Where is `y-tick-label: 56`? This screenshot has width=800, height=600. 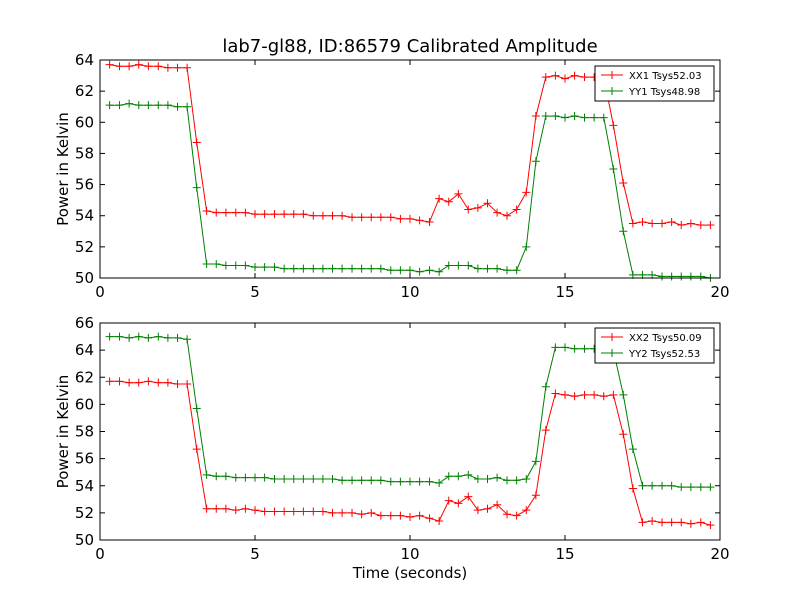 y-tick-label: 56 is located at coordinates (84, 185).